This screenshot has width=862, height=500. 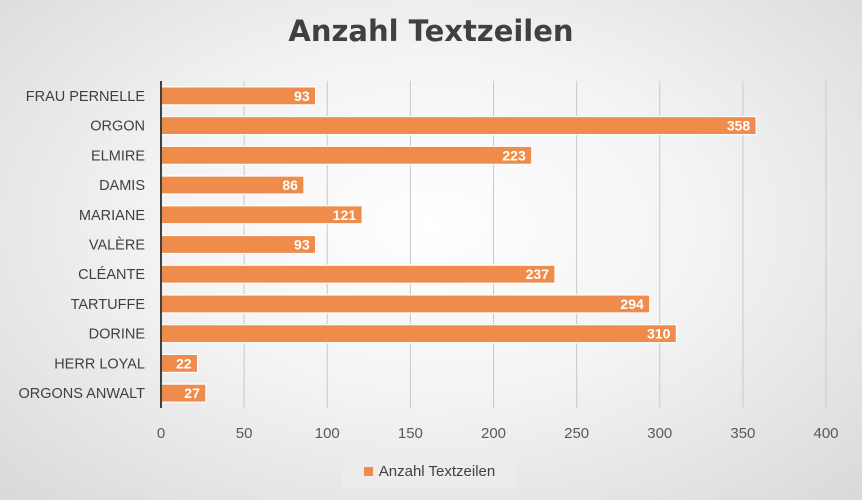 I want to click on data-label: 27, so click(x=192, y=393).